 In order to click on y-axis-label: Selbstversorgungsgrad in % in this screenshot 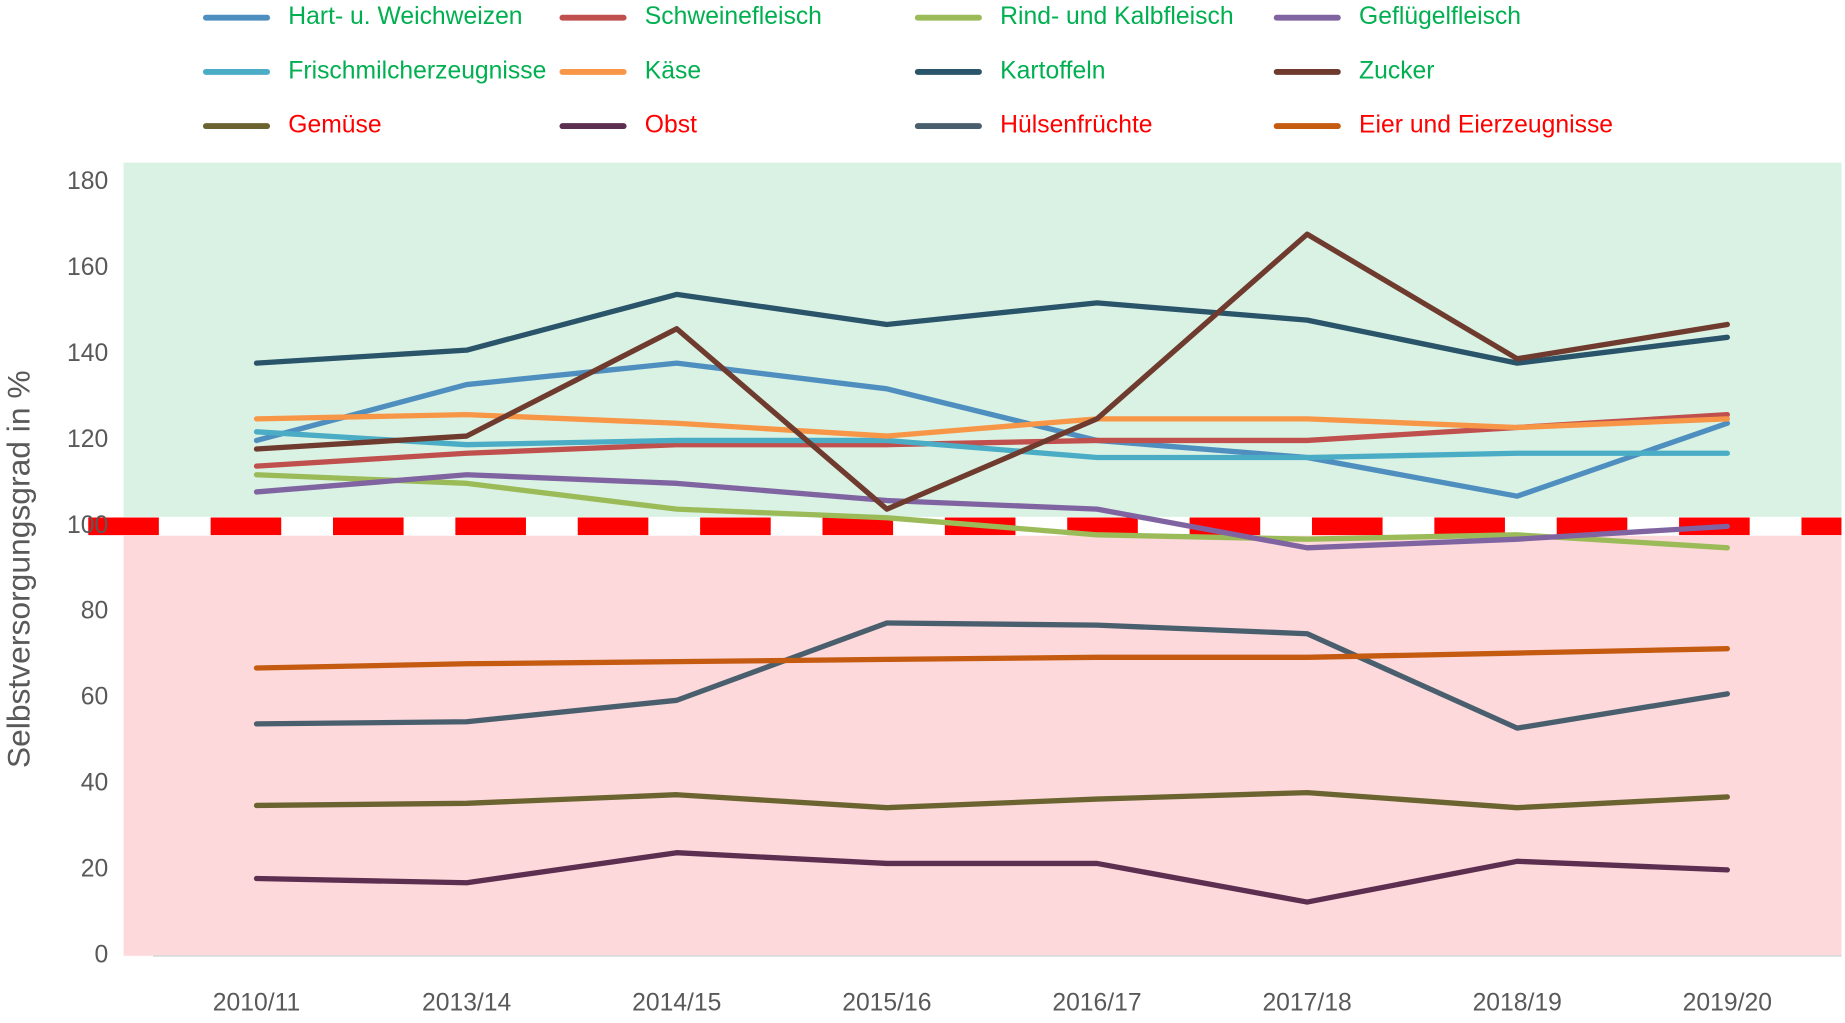, I will do `click(19, 569)`.